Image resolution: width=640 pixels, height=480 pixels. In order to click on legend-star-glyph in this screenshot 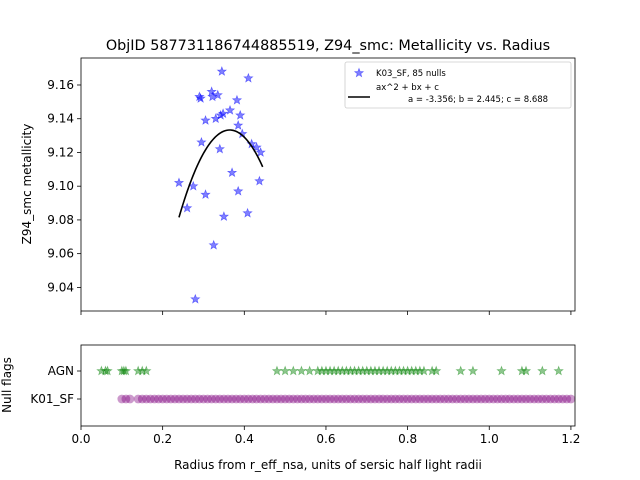, I will do `click(359, 72)`.